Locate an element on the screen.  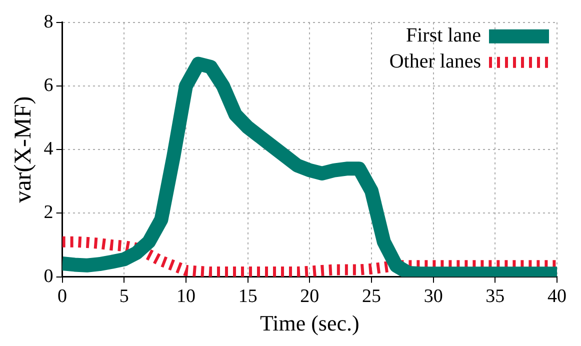
x-tick-label: 40 is located at coordinates (557, 297).